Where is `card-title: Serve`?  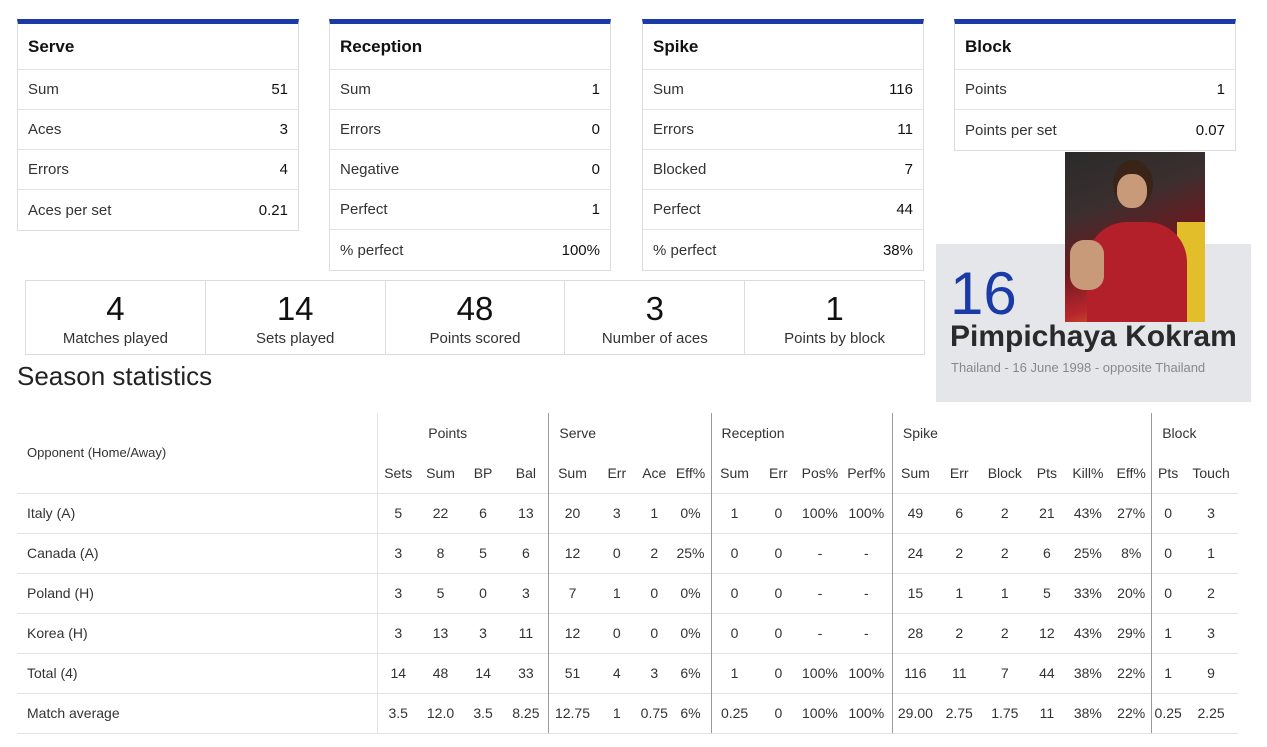
card-title: Serve is located at coordinates (158, 47).